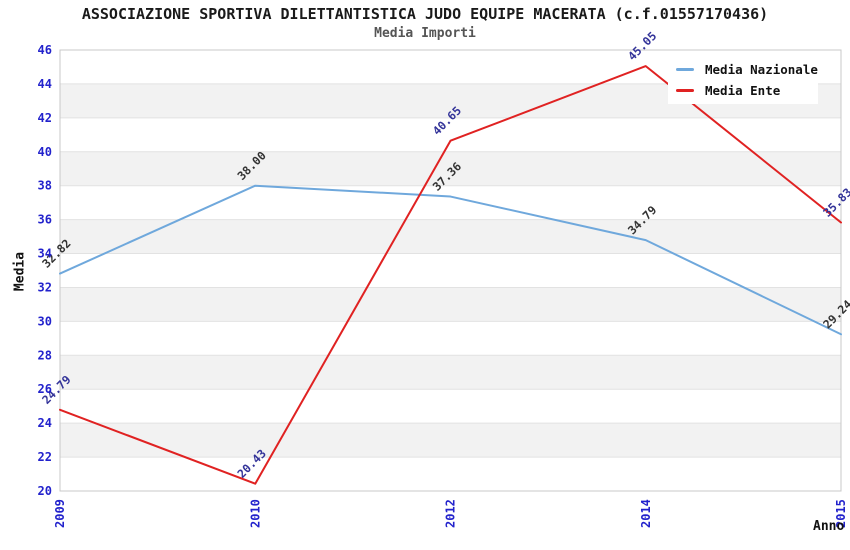 The height and width of the screenshot is (550, 850). I want to click on legend-item-media-nazionale: Media Nazionale, so click(747, 69).